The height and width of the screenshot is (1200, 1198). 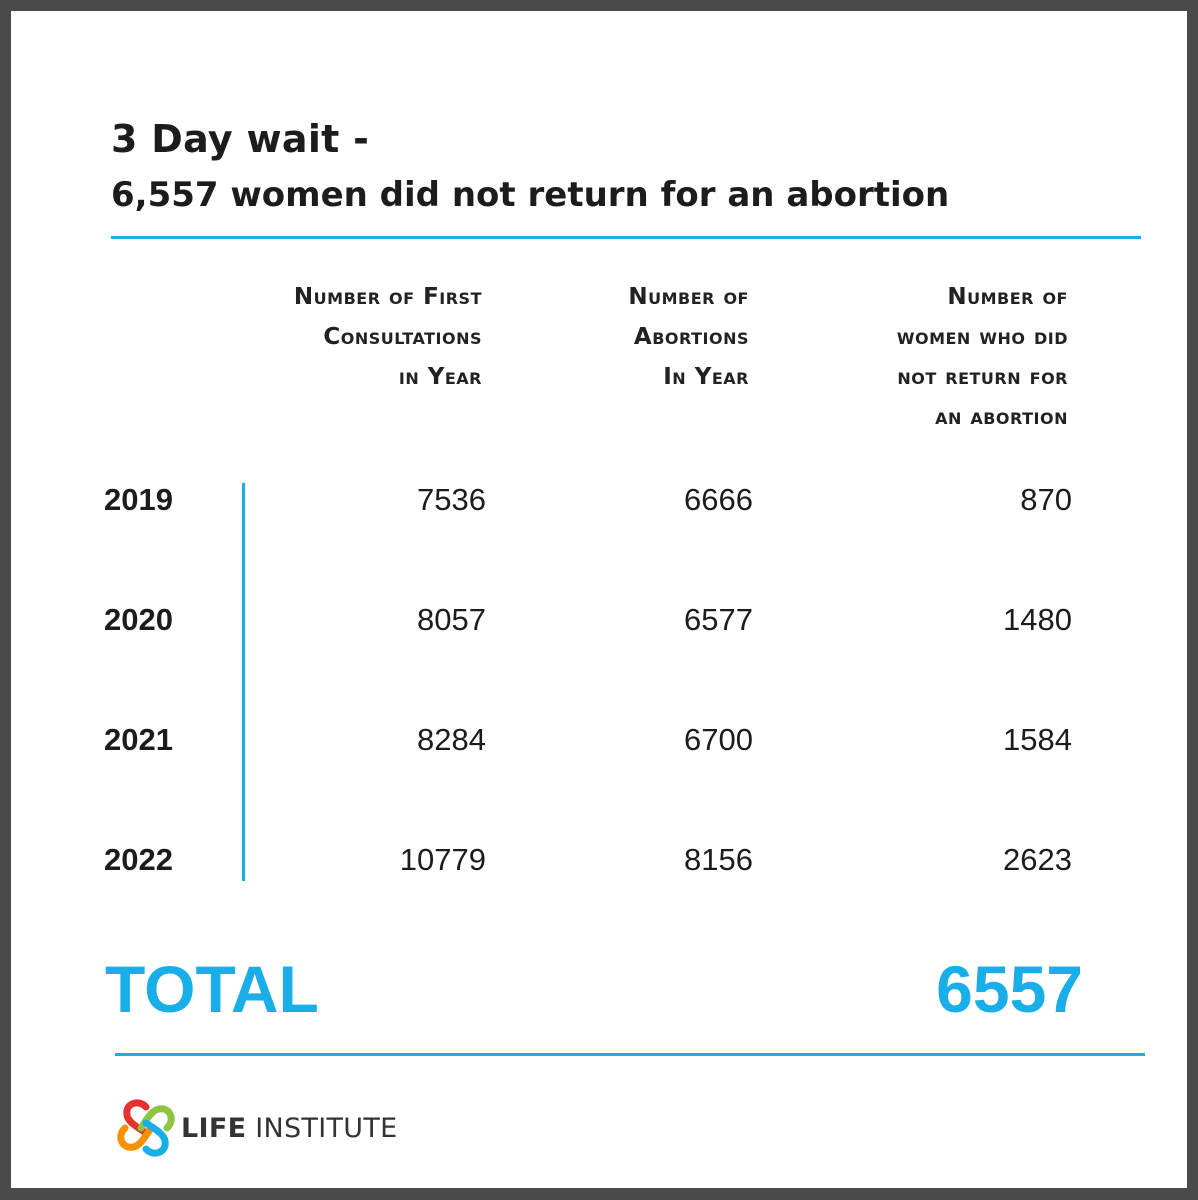 I want to click on table-cell: 10779, so click(x=442, y=859).